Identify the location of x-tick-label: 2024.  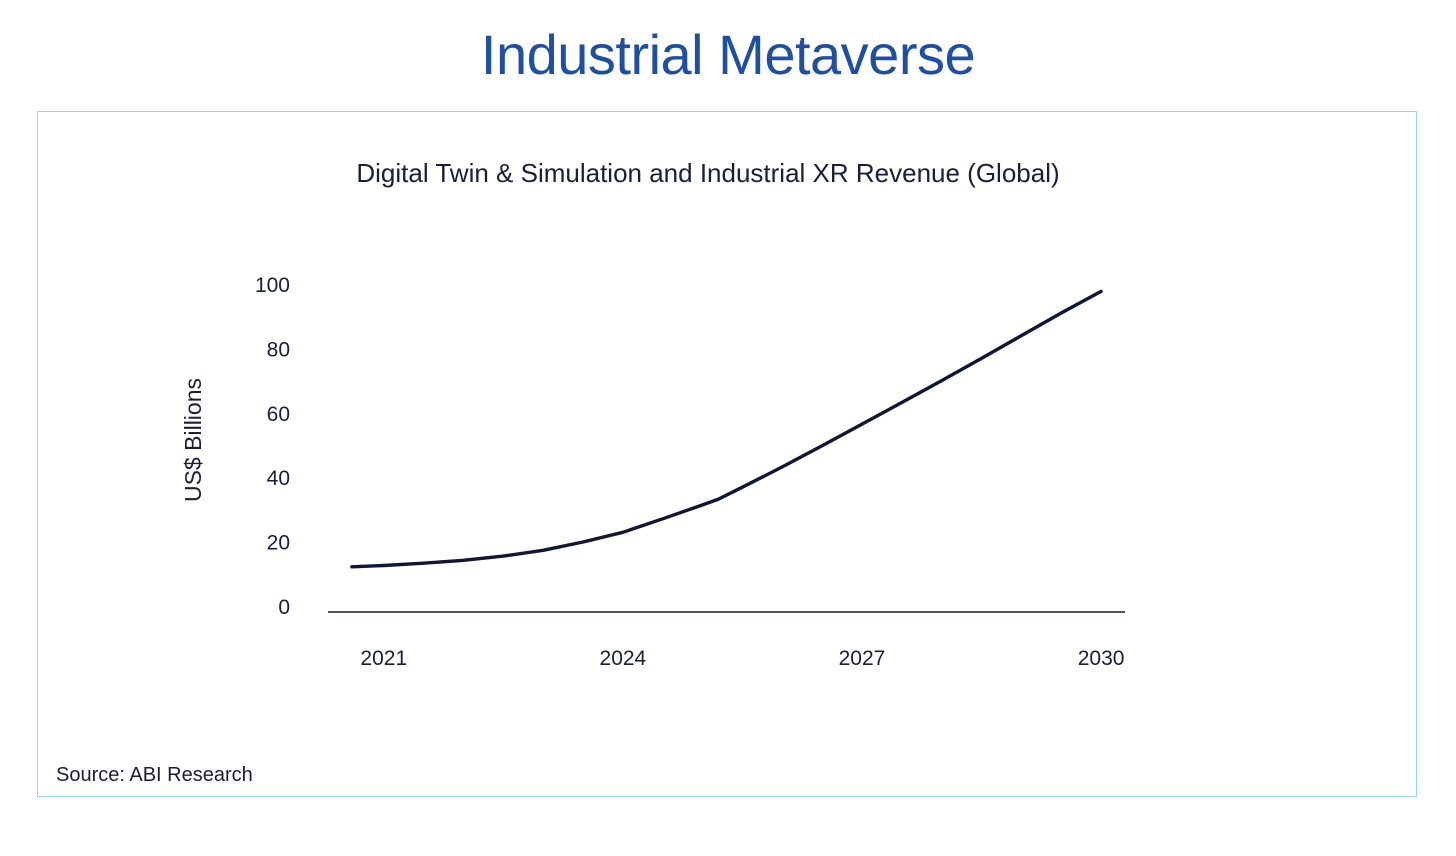
(623, 658).